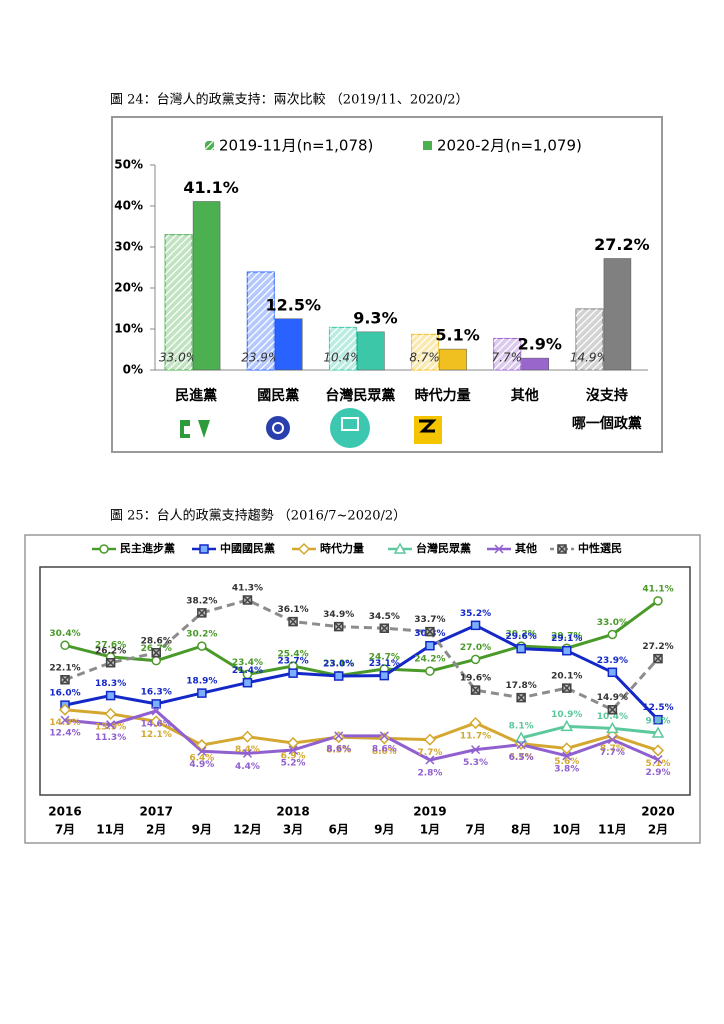 The image size is (724, 1024). Describe the element at coordinates (384, 657) in the screenshot. I see `data-label: 24.7%` at that location.